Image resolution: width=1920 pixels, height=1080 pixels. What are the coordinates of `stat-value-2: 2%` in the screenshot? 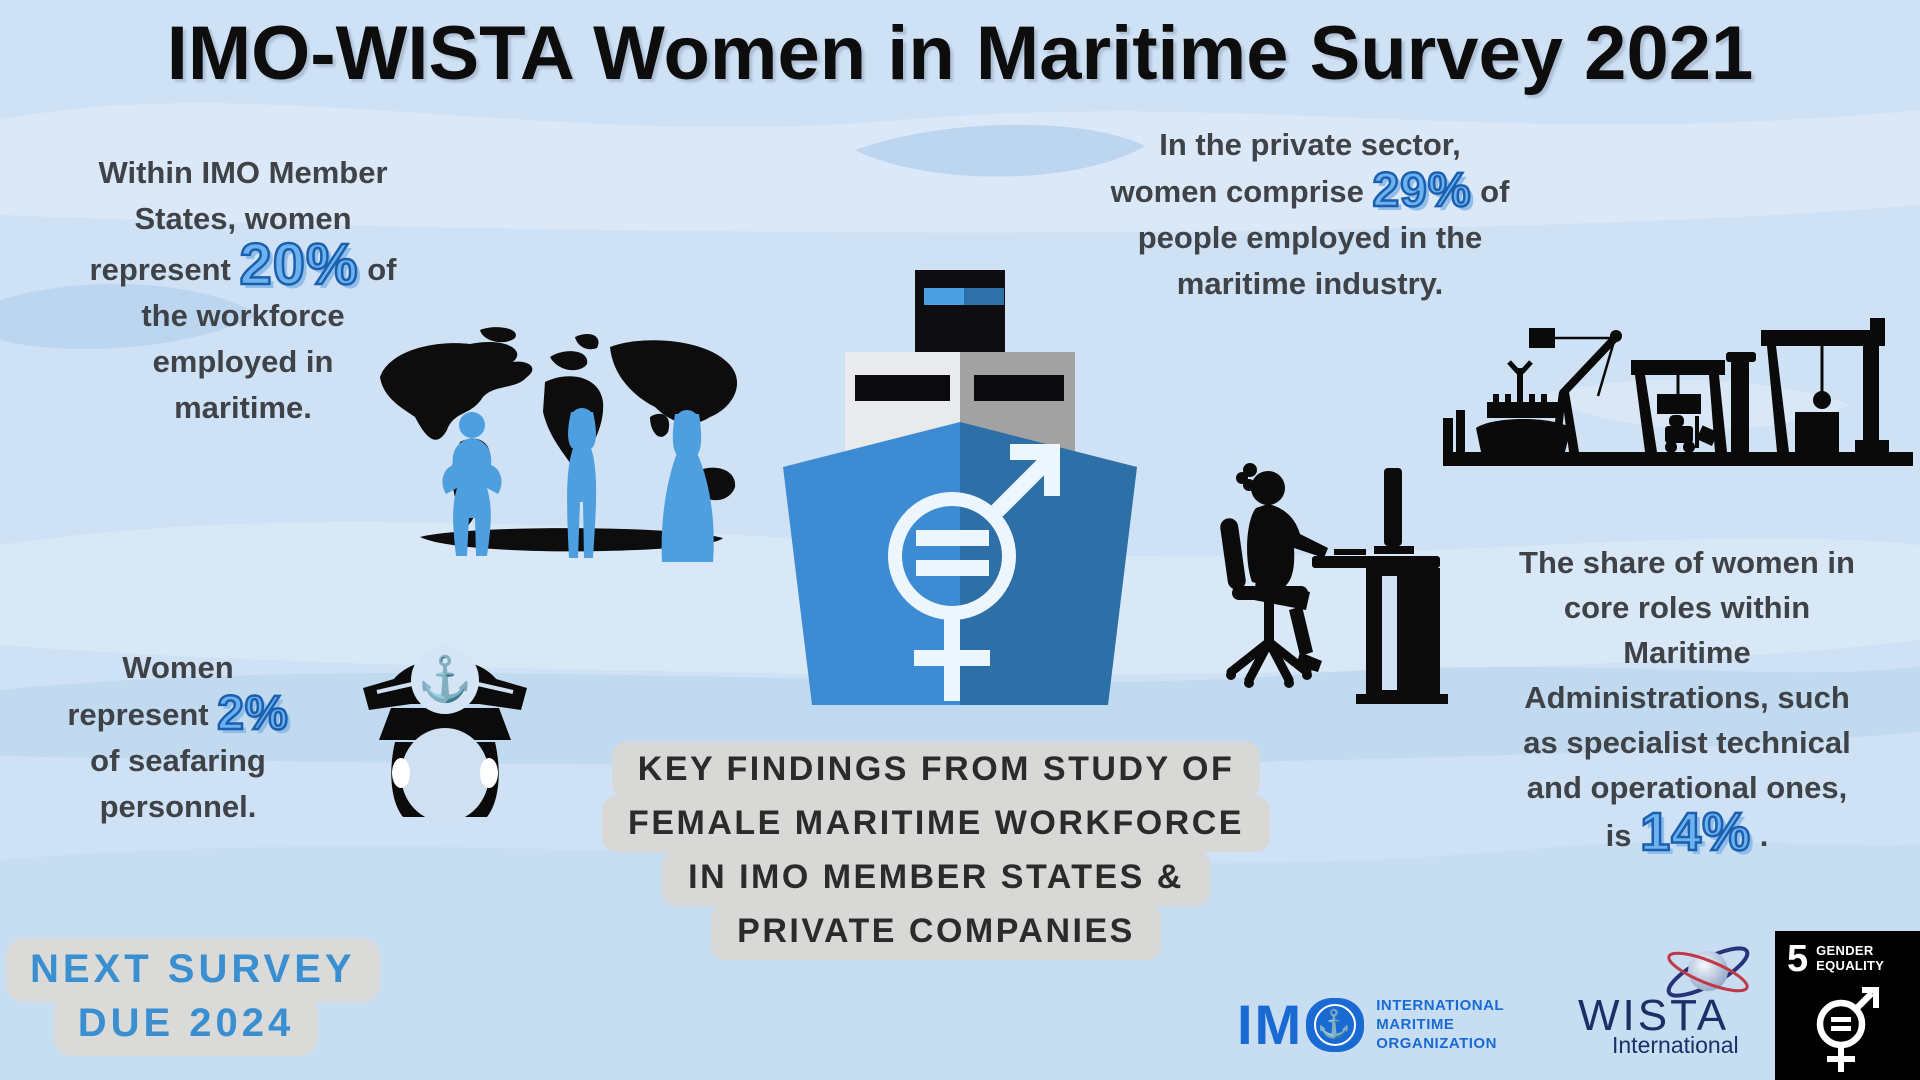 It's located at (252, 713).